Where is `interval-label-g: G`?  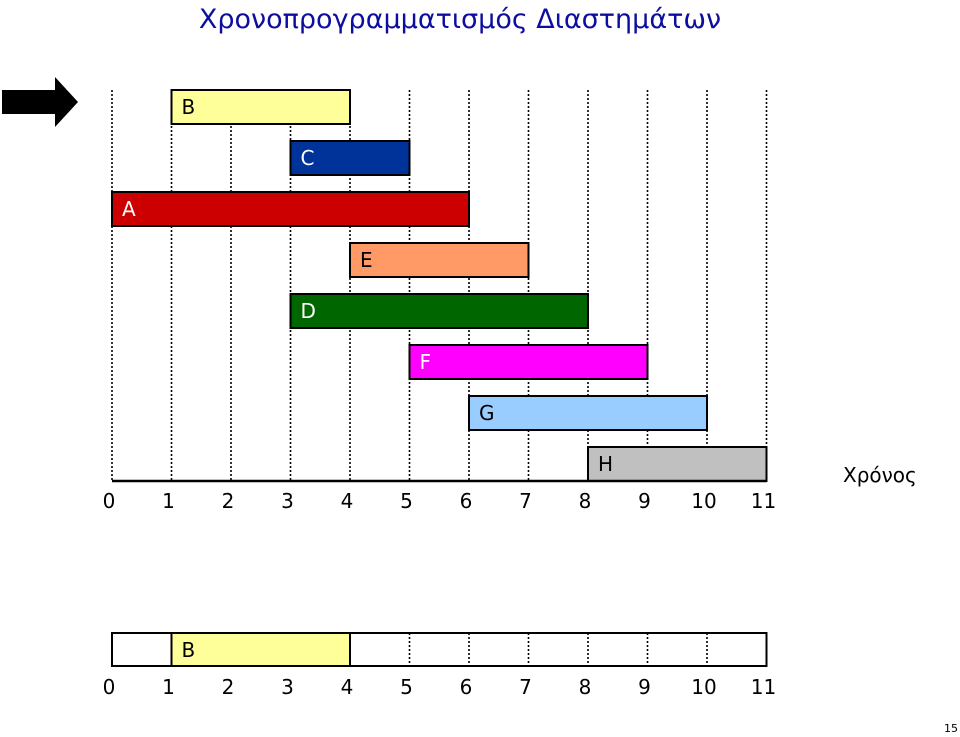
interval-label-g: G is located at coordinates (487, 413).